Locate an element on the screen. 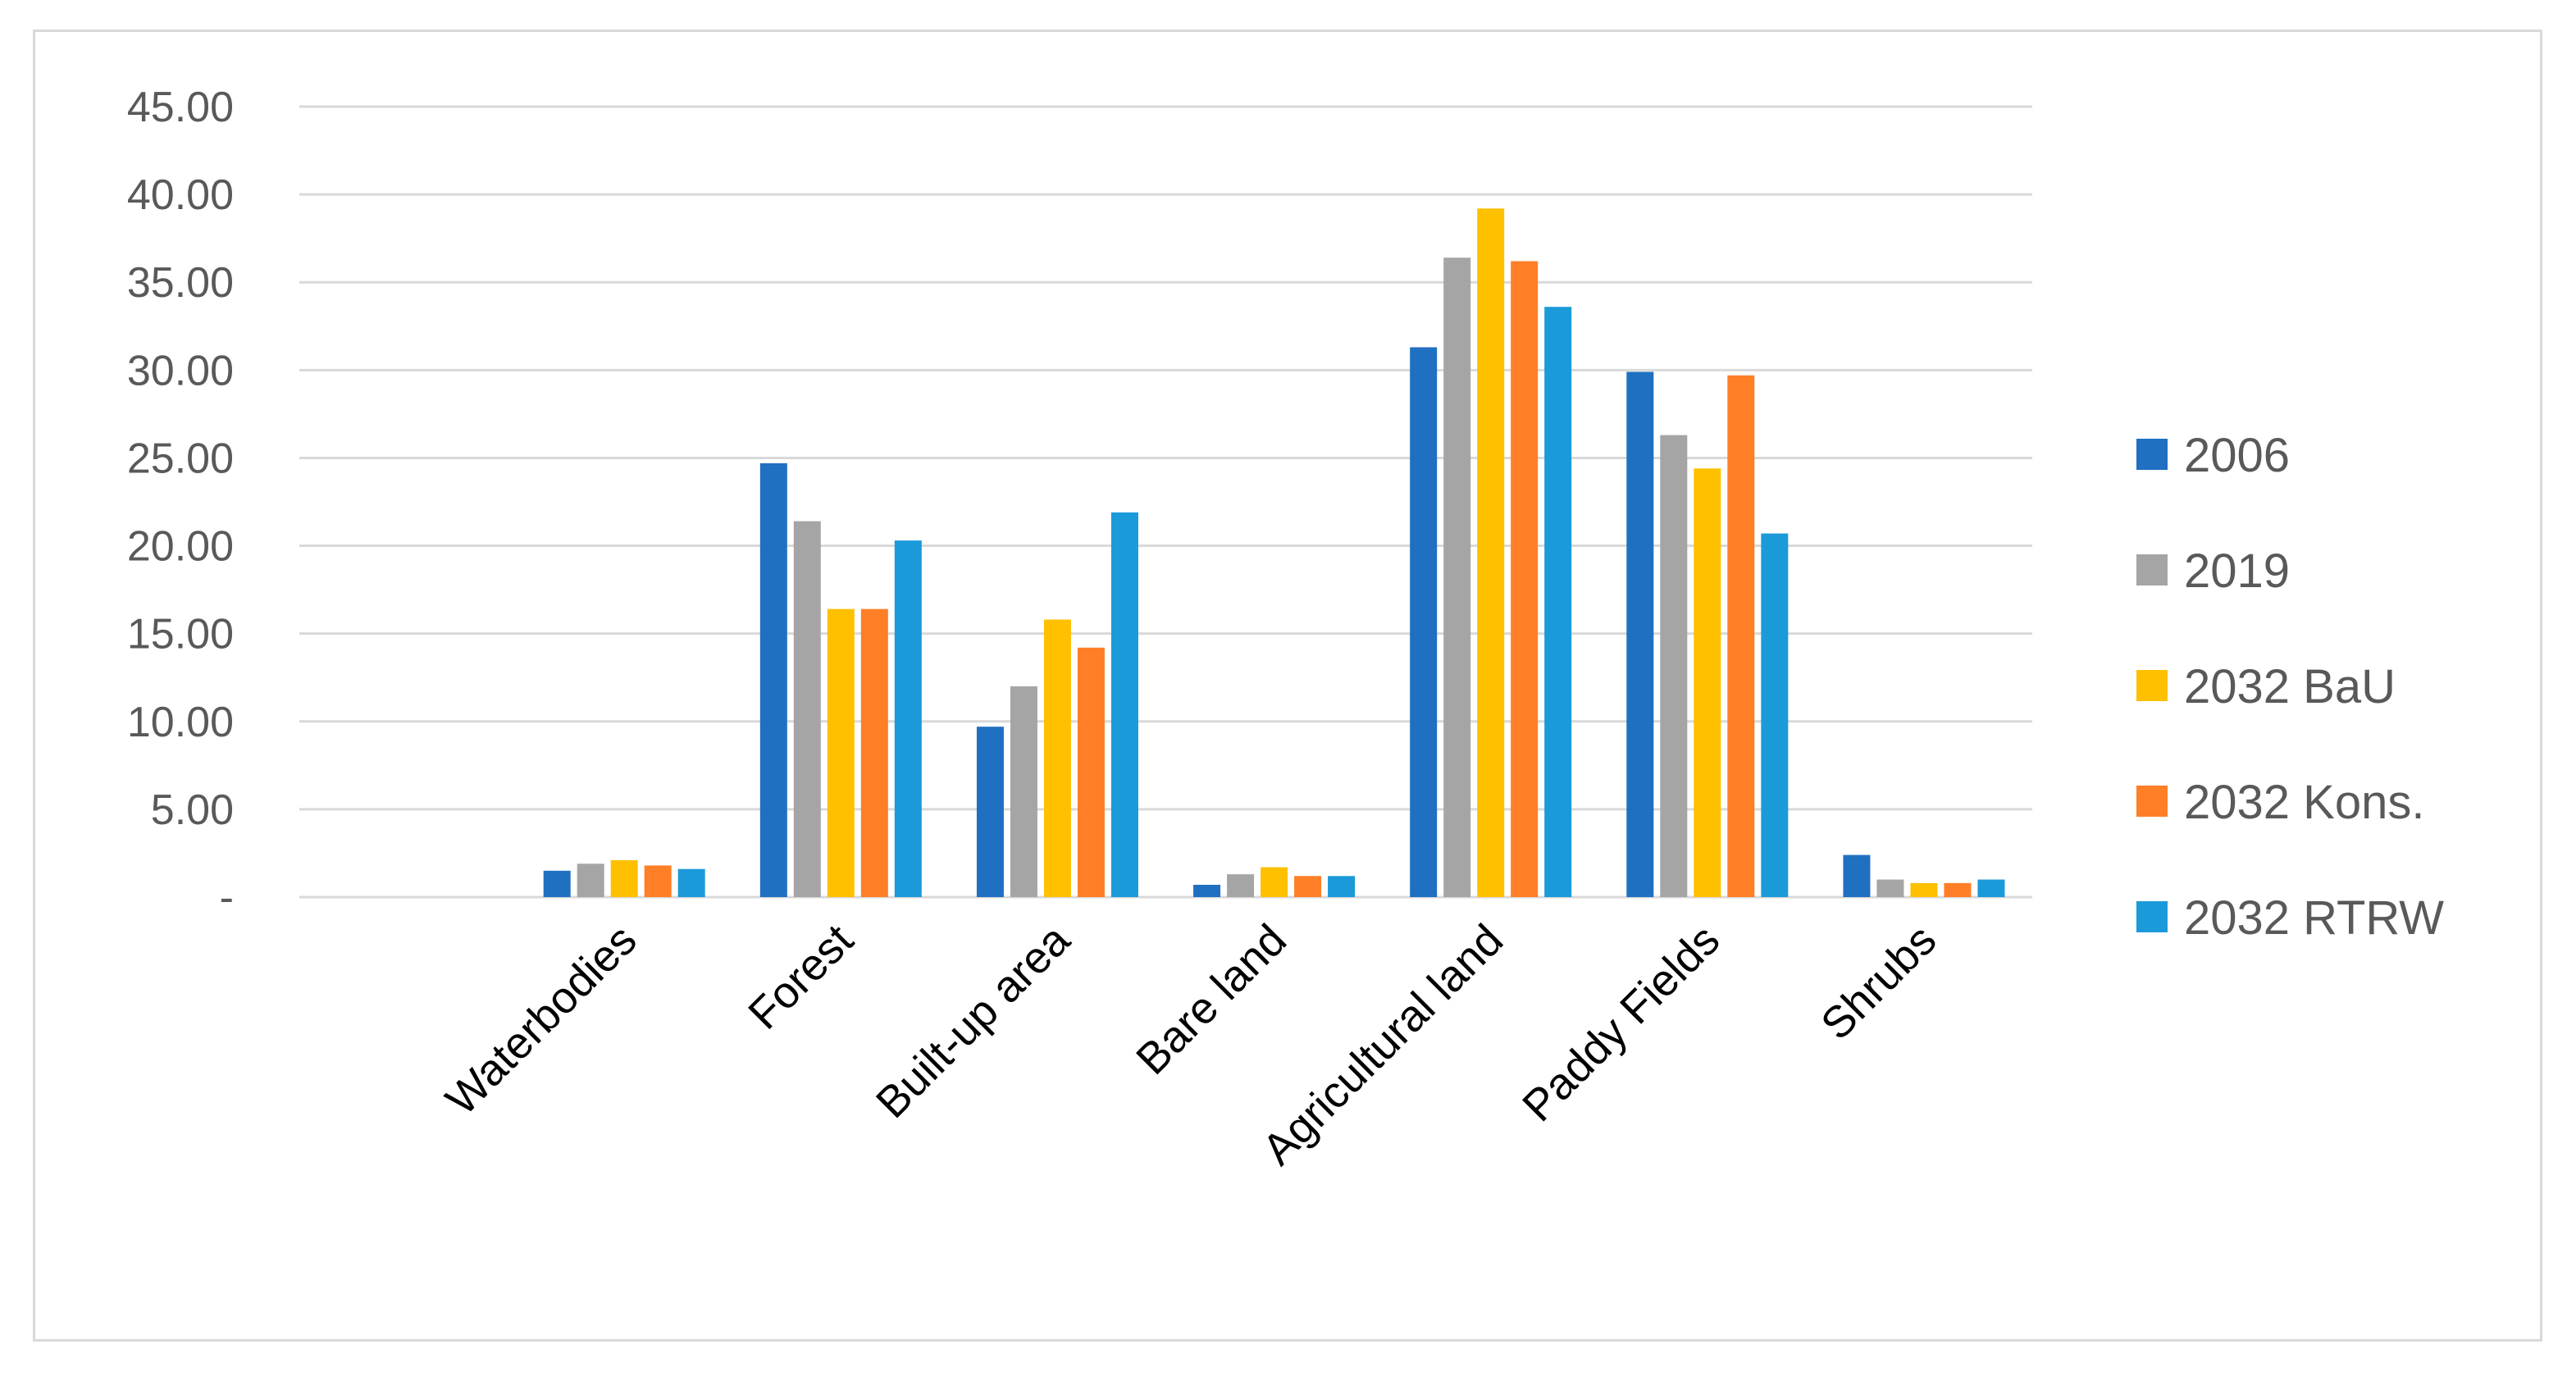  x-category-label: Shrubs is located at coordinates (1878, 982).